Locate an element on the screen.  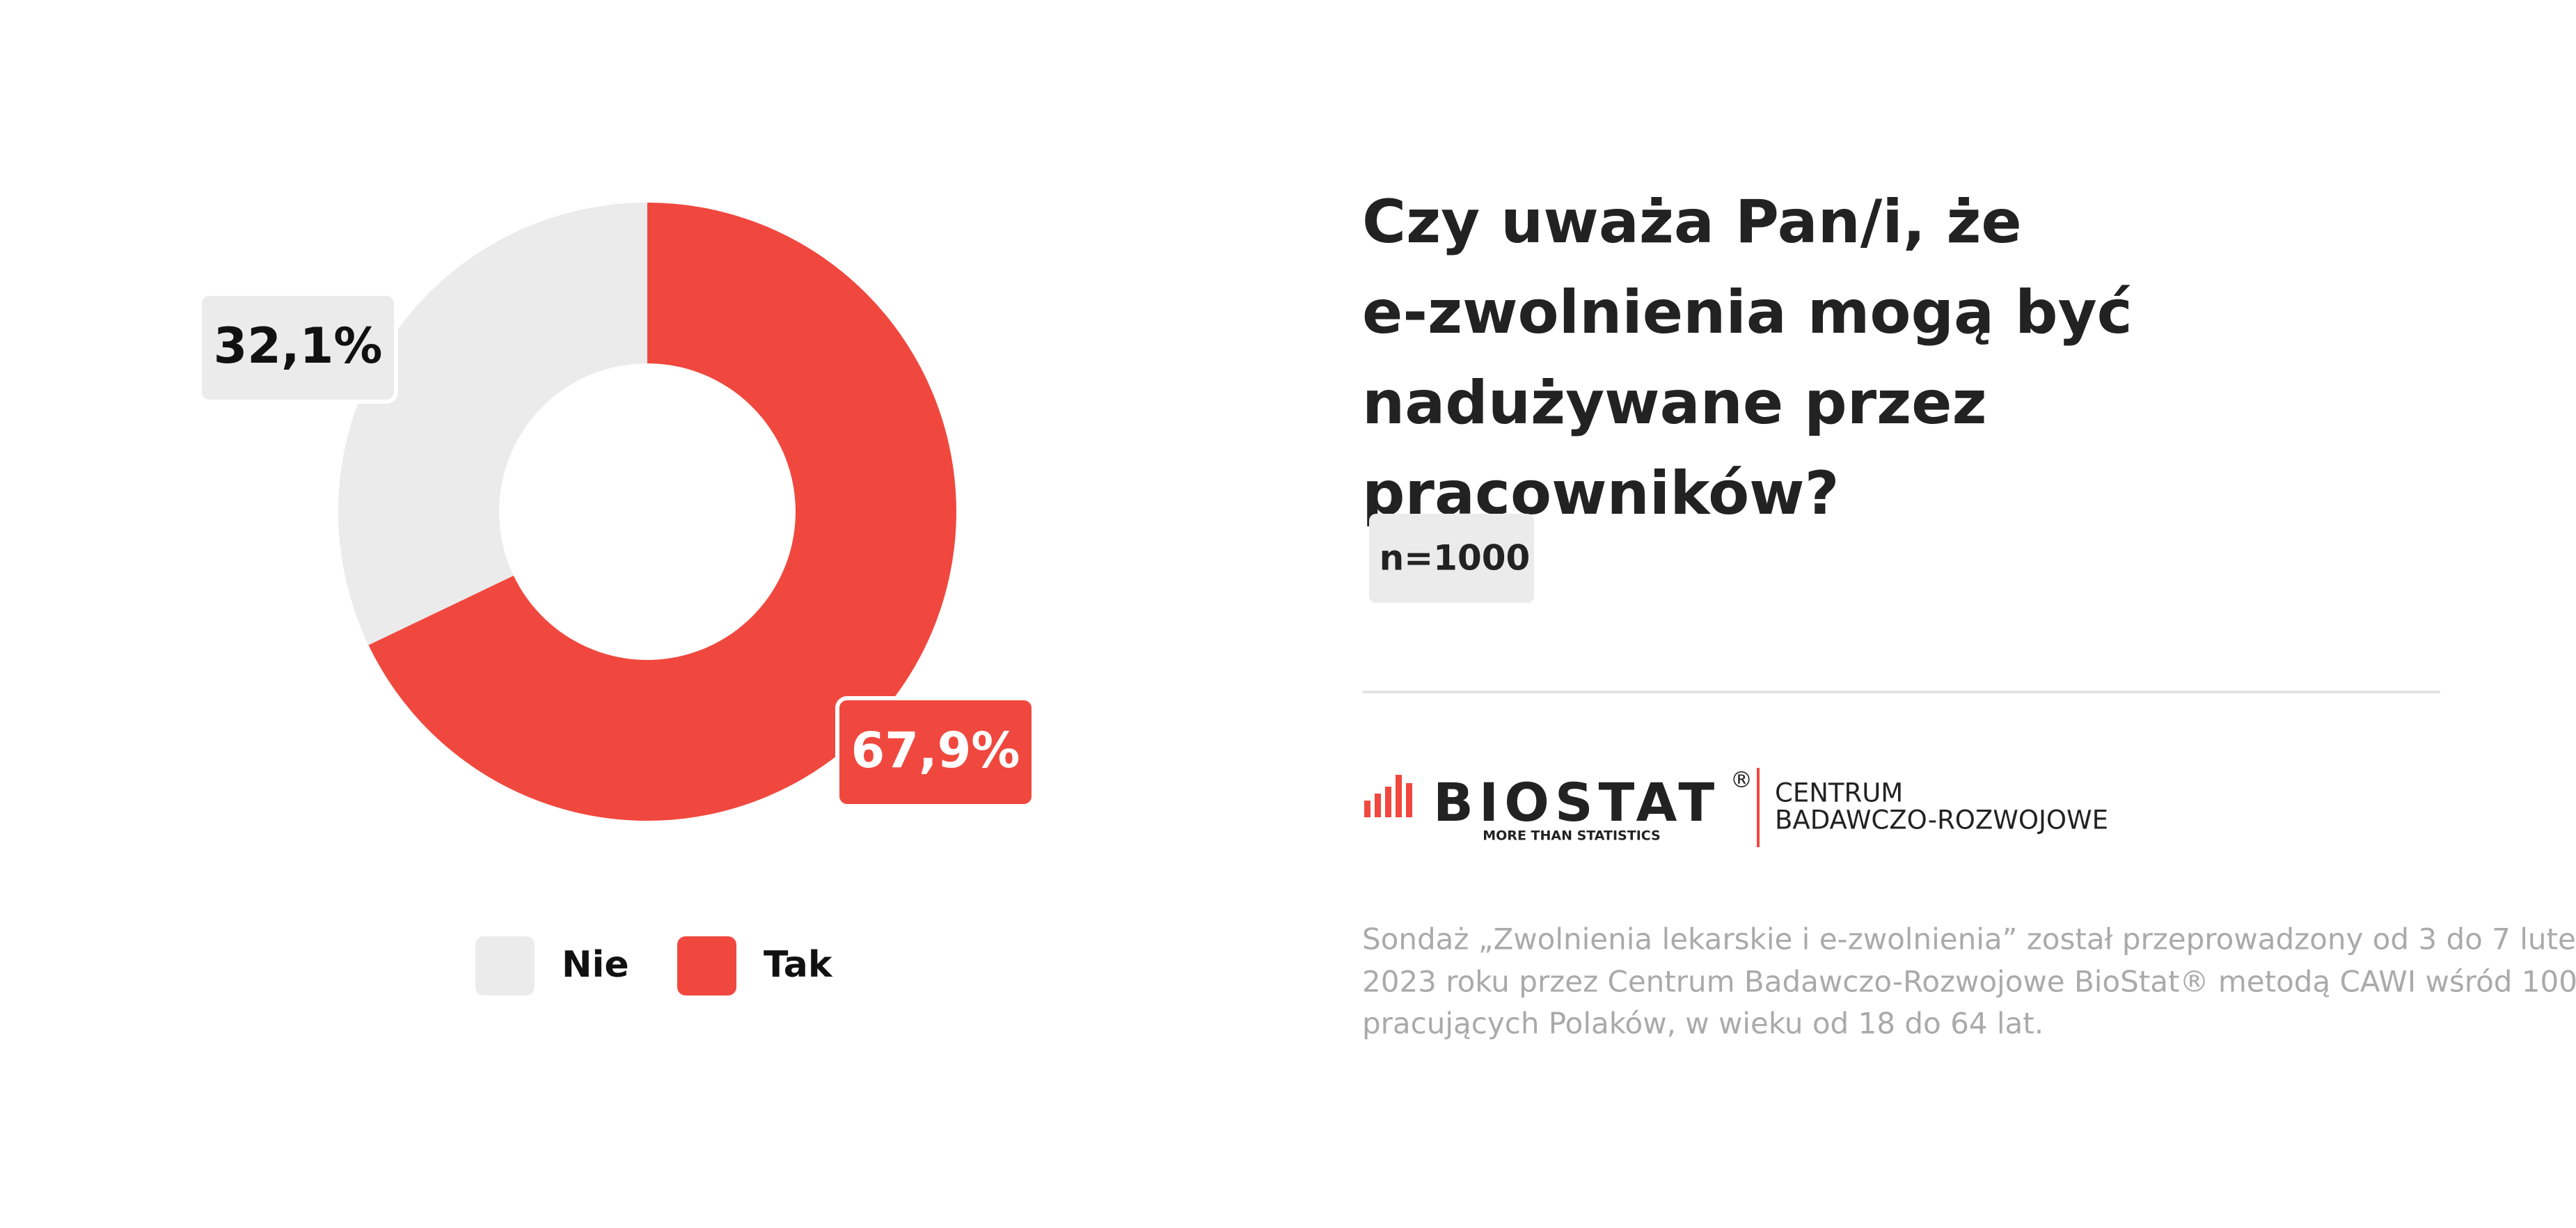
value-label: 67,9% is located at coordinates (935, 750).